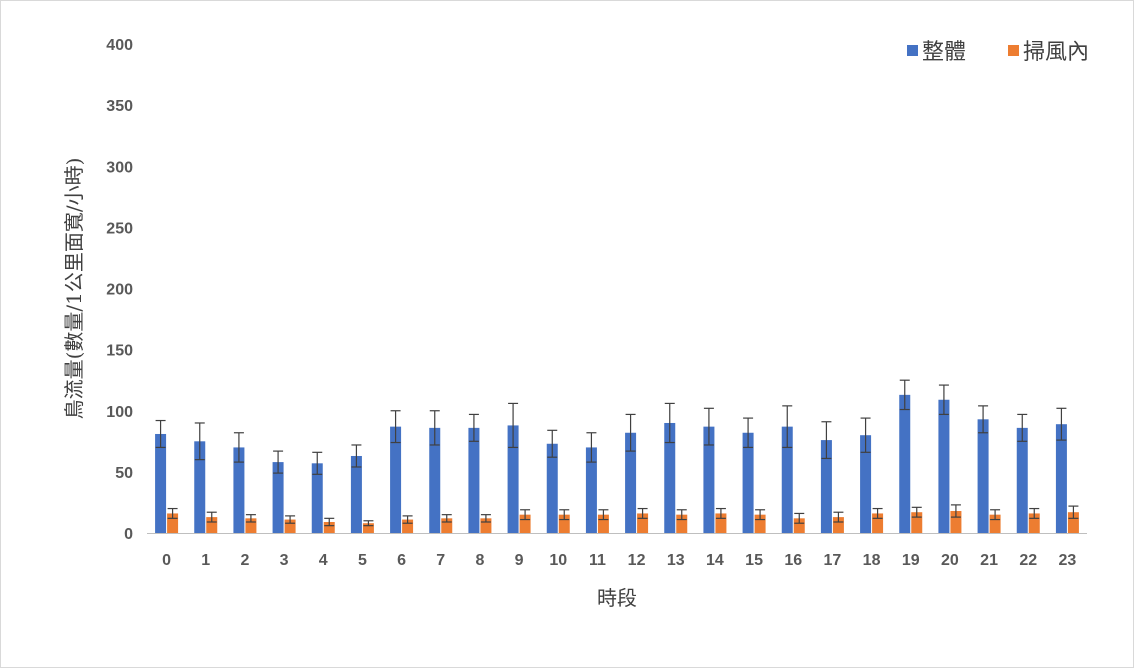  What do you see at coordinates (166, 560) in the screenshot?
I see `x-tick-label: 0` at bounding box center [166, 560].